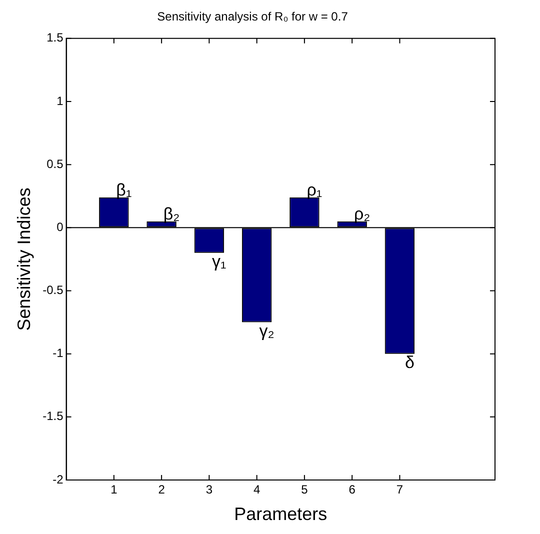 The image size is (540, 534). I want to click on annotation: ρ₁, so click(314, 190).